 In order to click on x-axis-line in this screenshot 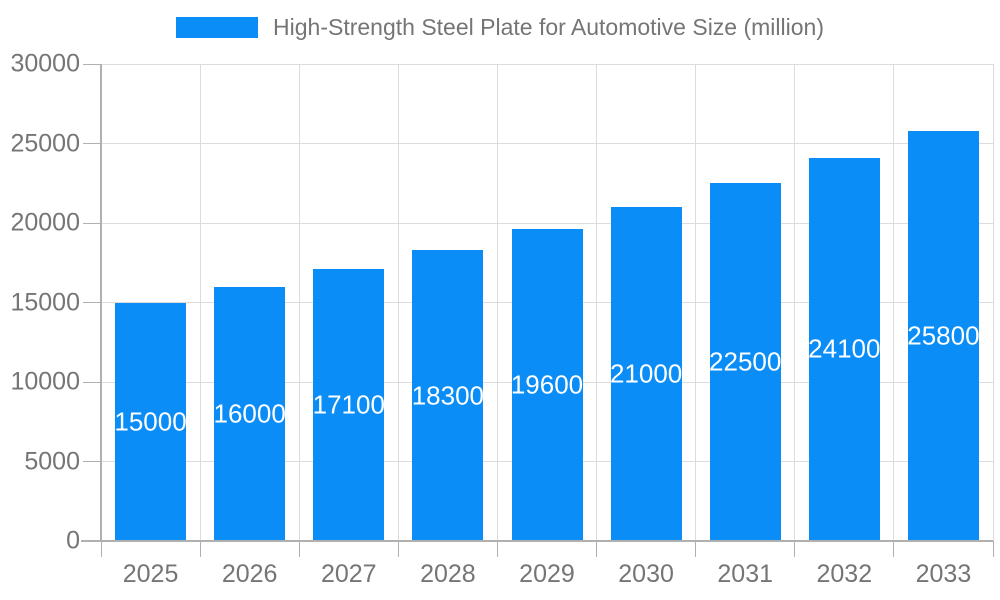, I will do `click(537, 541)`.